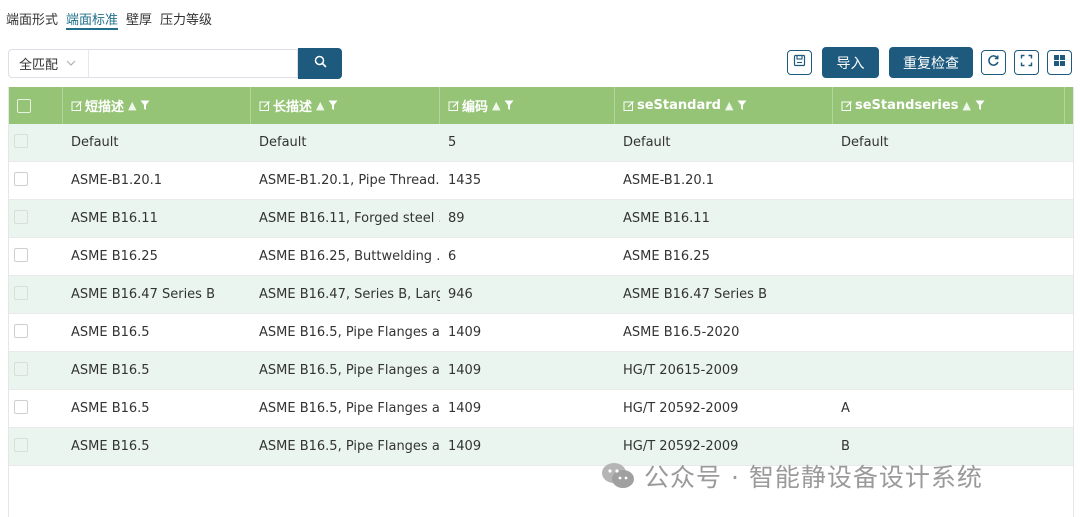 This screenshot has height=517, width=1080. What do you see at coordinates (1026, 62) in the screenshot?
I see `fullscreen-button` at bounding box center [1026, 62].